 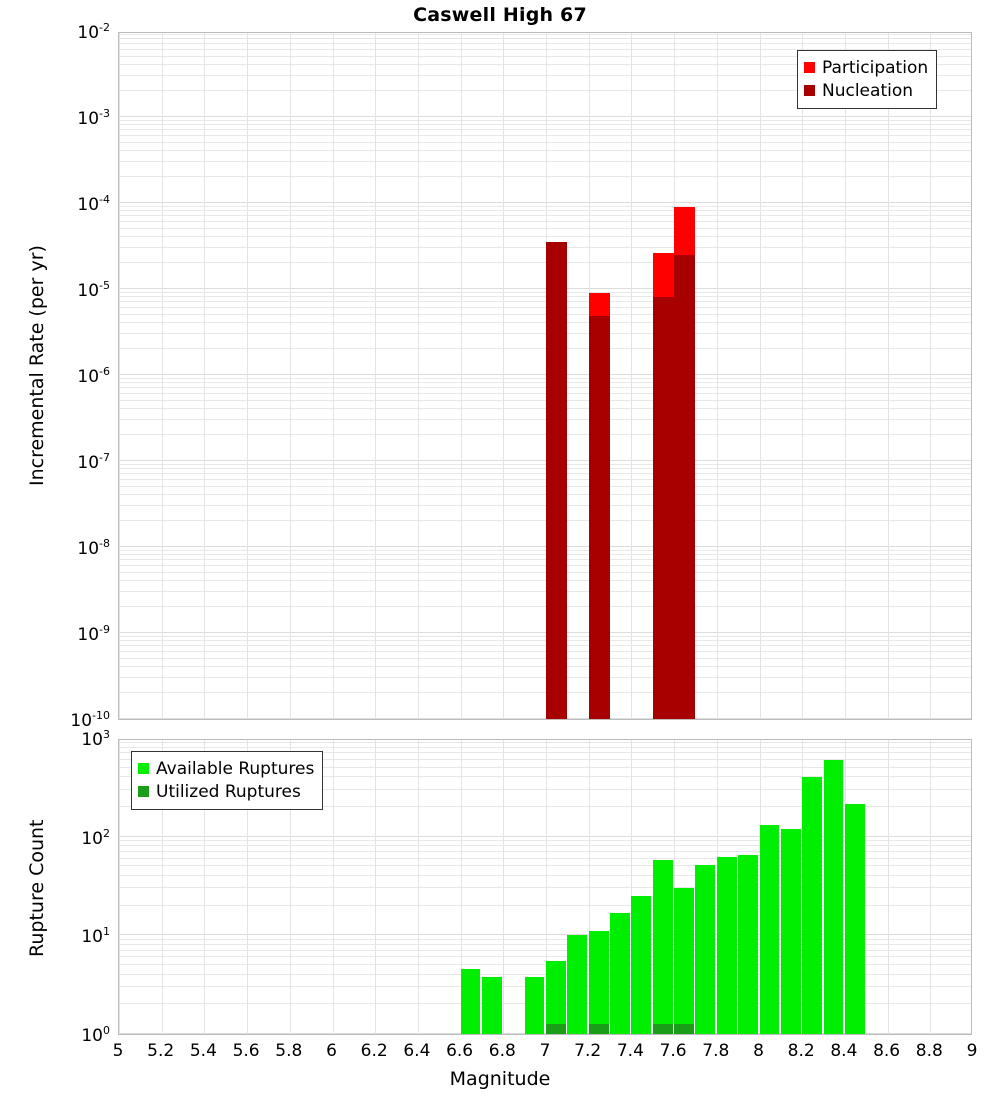 I want to click on legend-label: Utilized Ruptures, so click(x=228, y=791).